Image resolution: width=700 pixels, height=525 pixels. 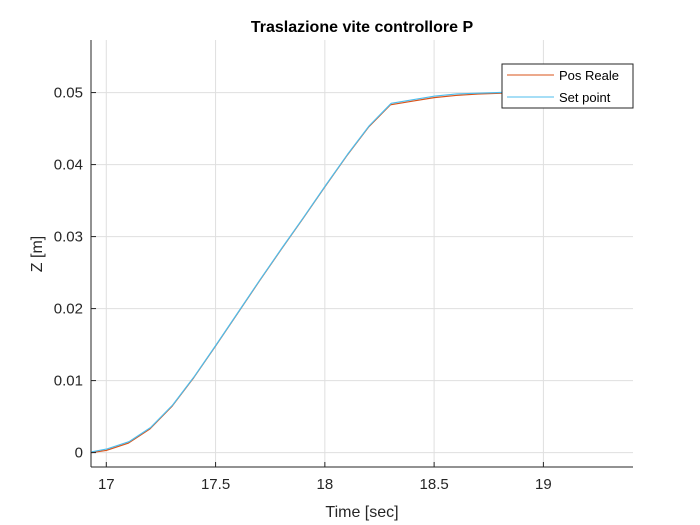 What do you see at coordinates (362, 27) in the screenshot?
I see `chart-title: Traslazione vite controllore P` at bounding box center [362, 27].